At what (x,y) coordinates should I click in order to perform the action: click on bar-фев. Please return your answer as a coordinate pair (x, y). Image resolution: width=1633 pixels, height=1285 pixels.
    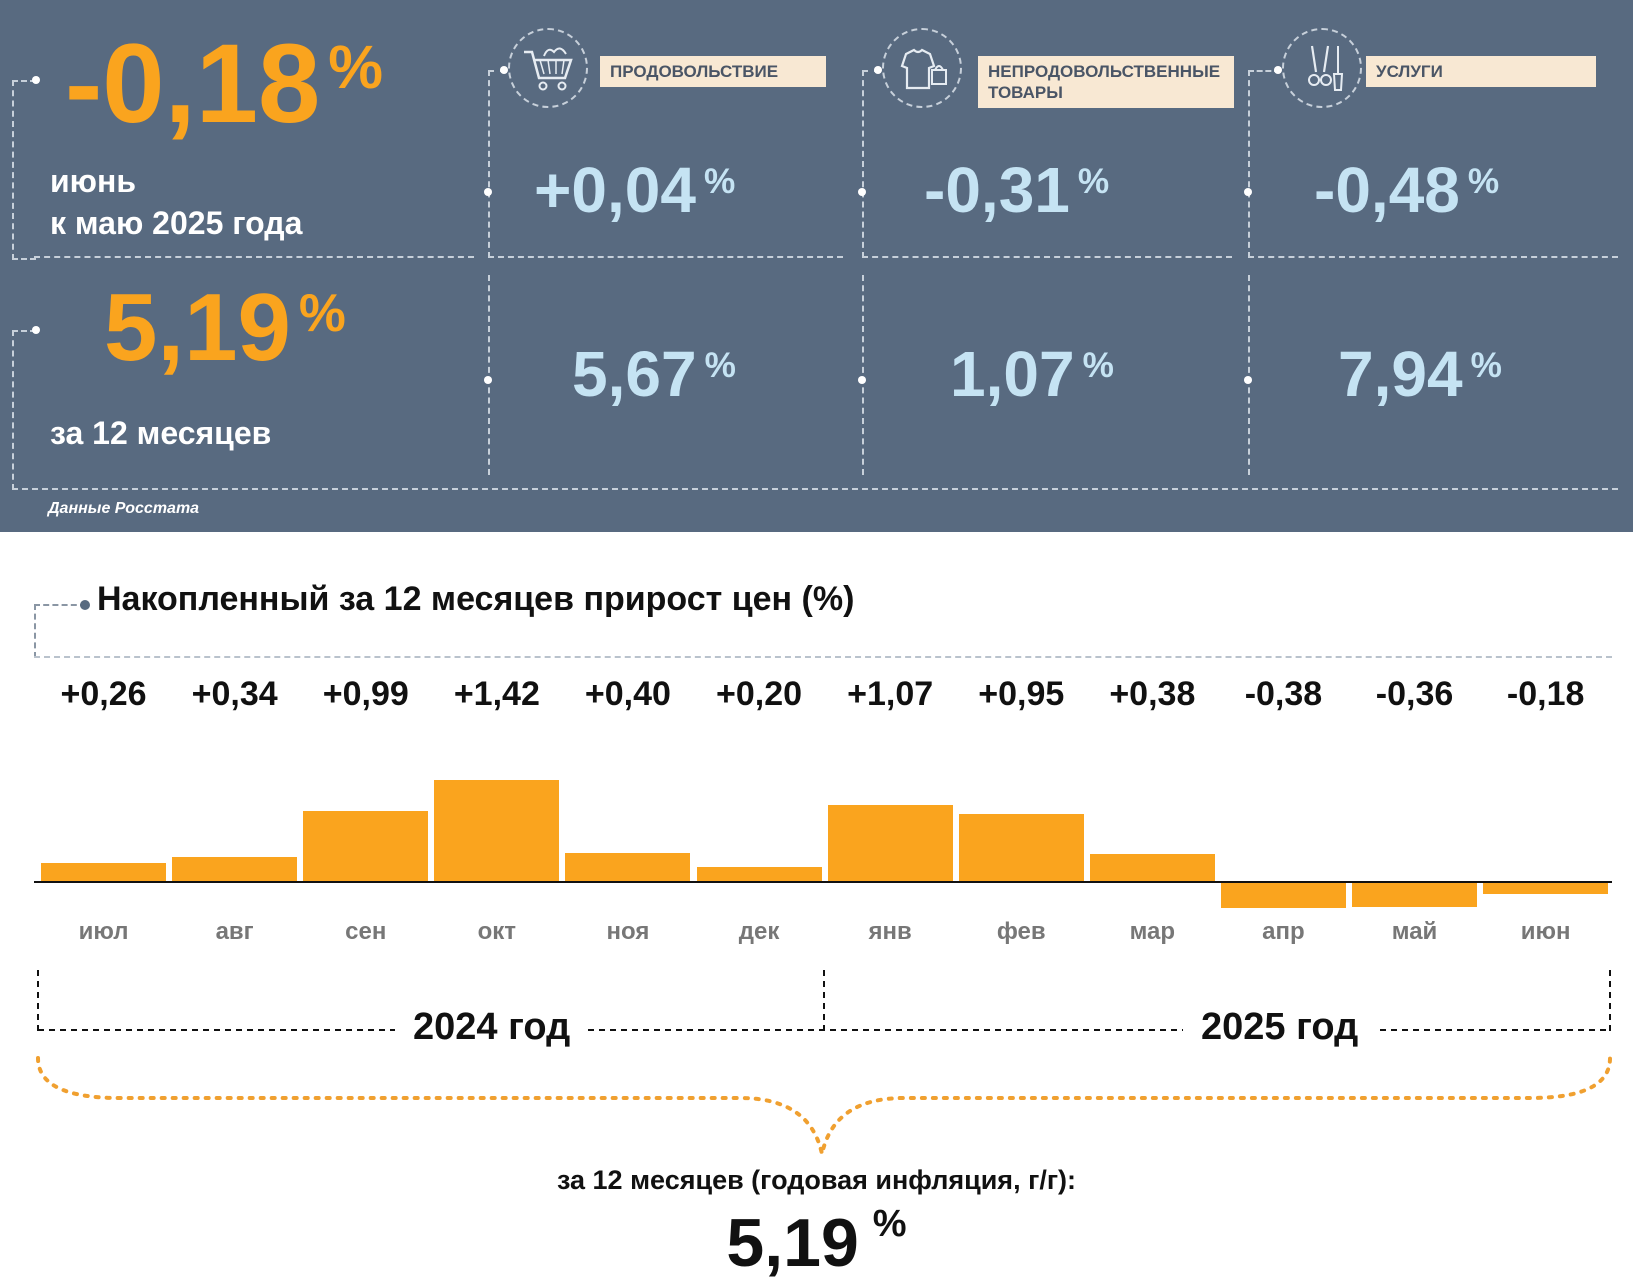
    Looking at the image, I should click on (1021, 847).